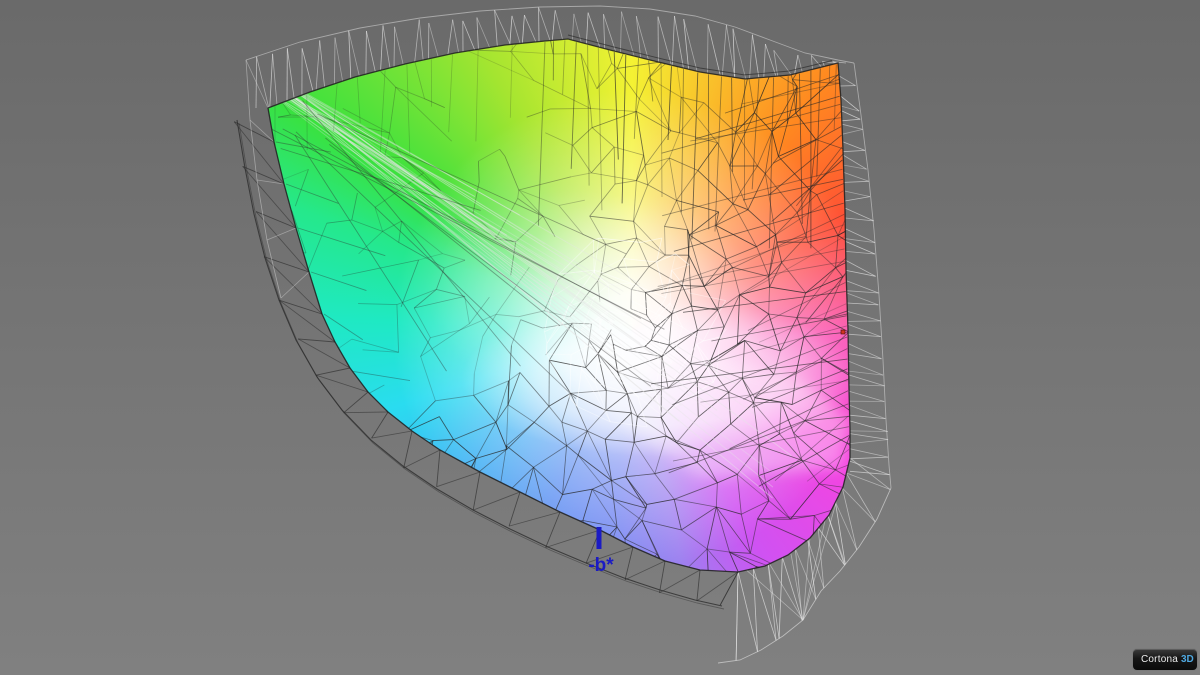  What do you see at coordinates (601, 565) in the screenshot?
I see `b-axis-label: -b*` at bounding box center [601, 565].